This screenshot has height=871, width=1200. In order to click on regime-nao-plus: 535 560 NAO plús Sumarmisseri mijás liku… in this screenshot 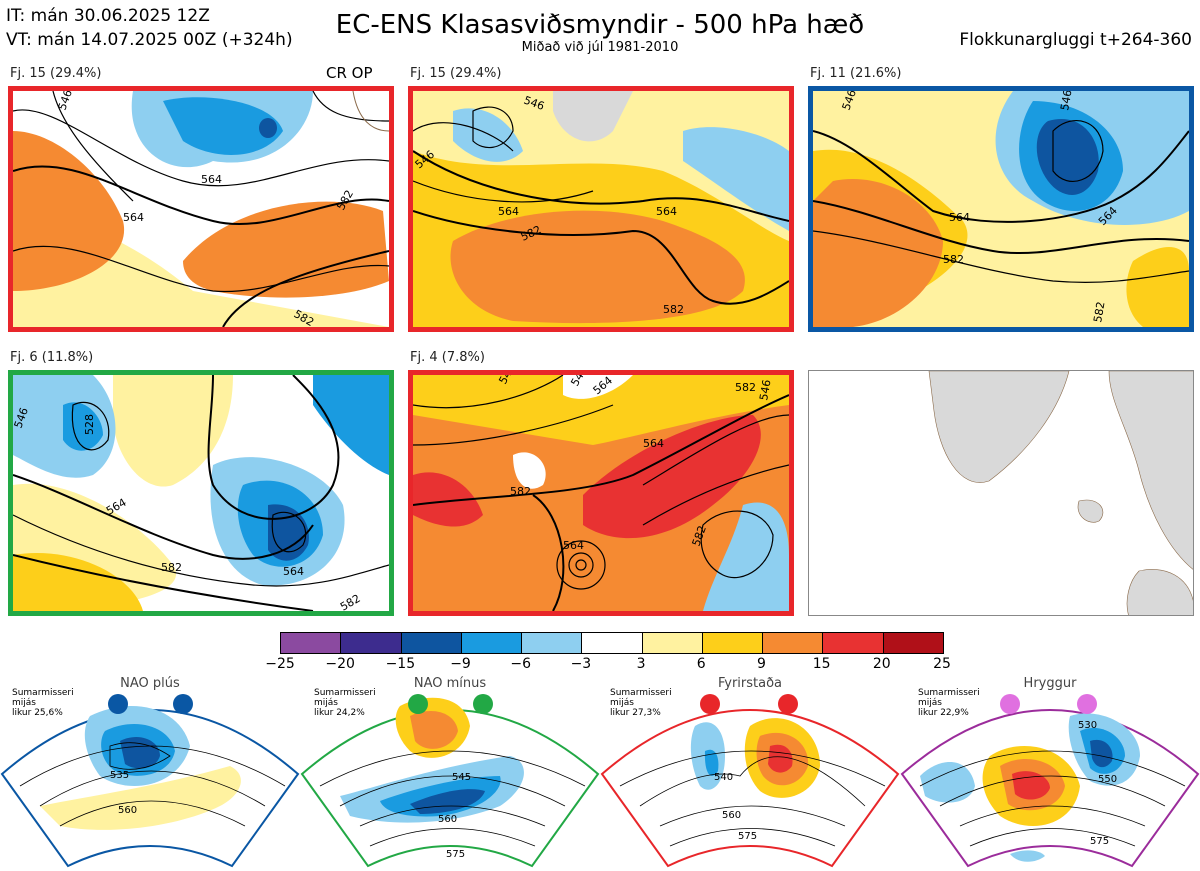, I will do `click(150, 773)`.